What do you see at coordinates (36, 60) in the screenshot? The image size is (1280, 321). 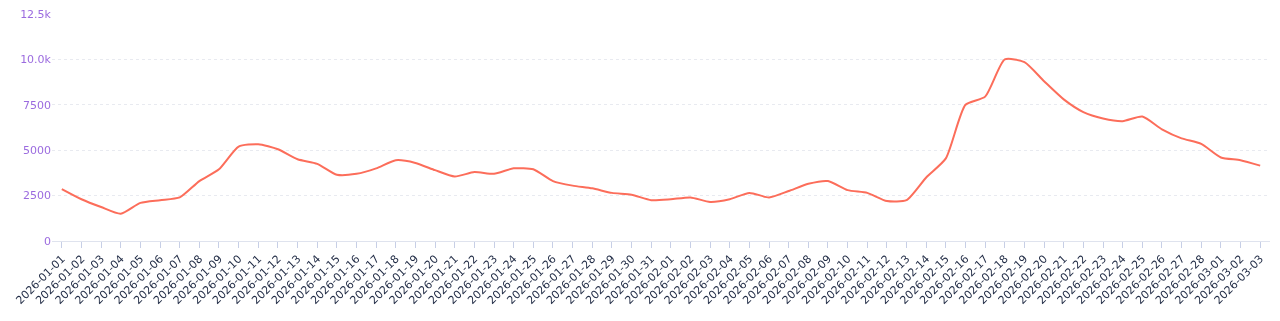 I see `y-tick-label: 10.0k` at bounding box center [36, 60].